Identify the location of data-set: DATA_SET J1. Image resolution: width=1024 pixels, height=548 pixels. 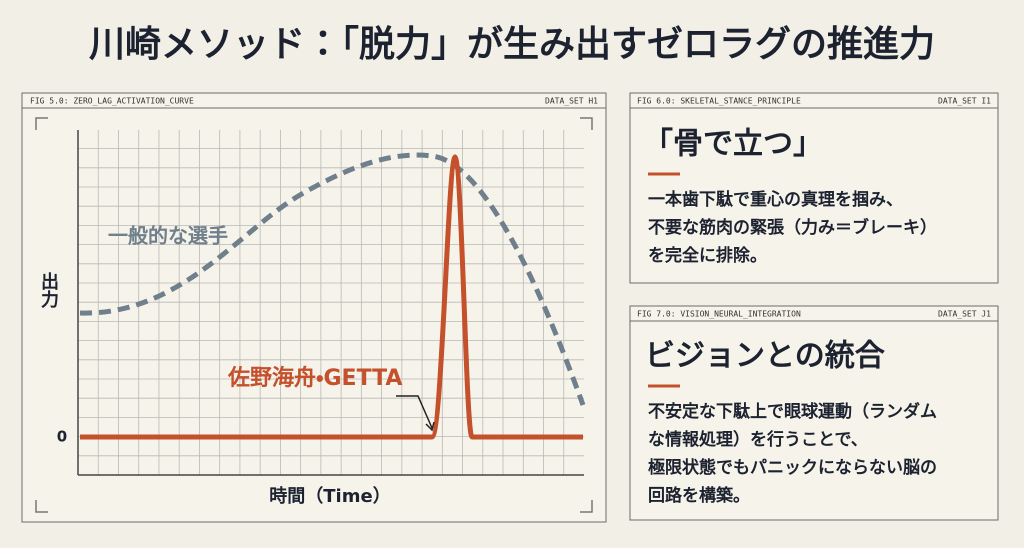
(964, 314).